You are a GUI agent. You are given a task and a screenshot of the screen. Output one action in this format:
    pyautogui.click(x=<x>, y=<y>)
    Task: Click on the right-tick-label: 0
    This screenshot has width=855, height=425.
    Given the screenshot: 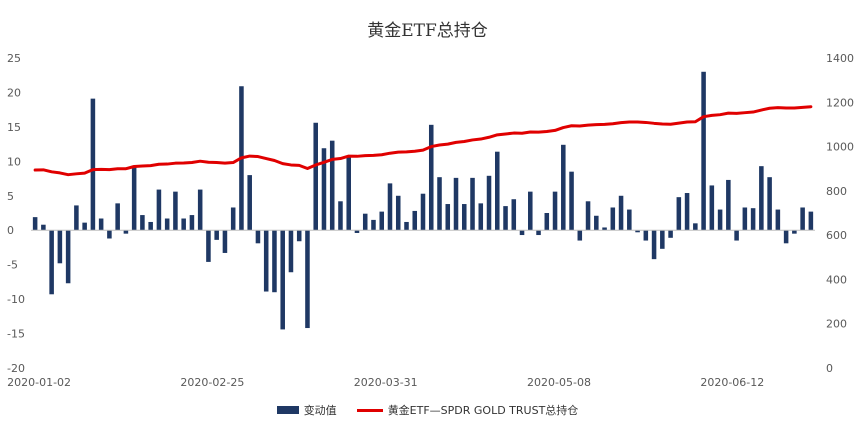 What is the action you would take?
    pyautogui.click(x=829, y=368)
    